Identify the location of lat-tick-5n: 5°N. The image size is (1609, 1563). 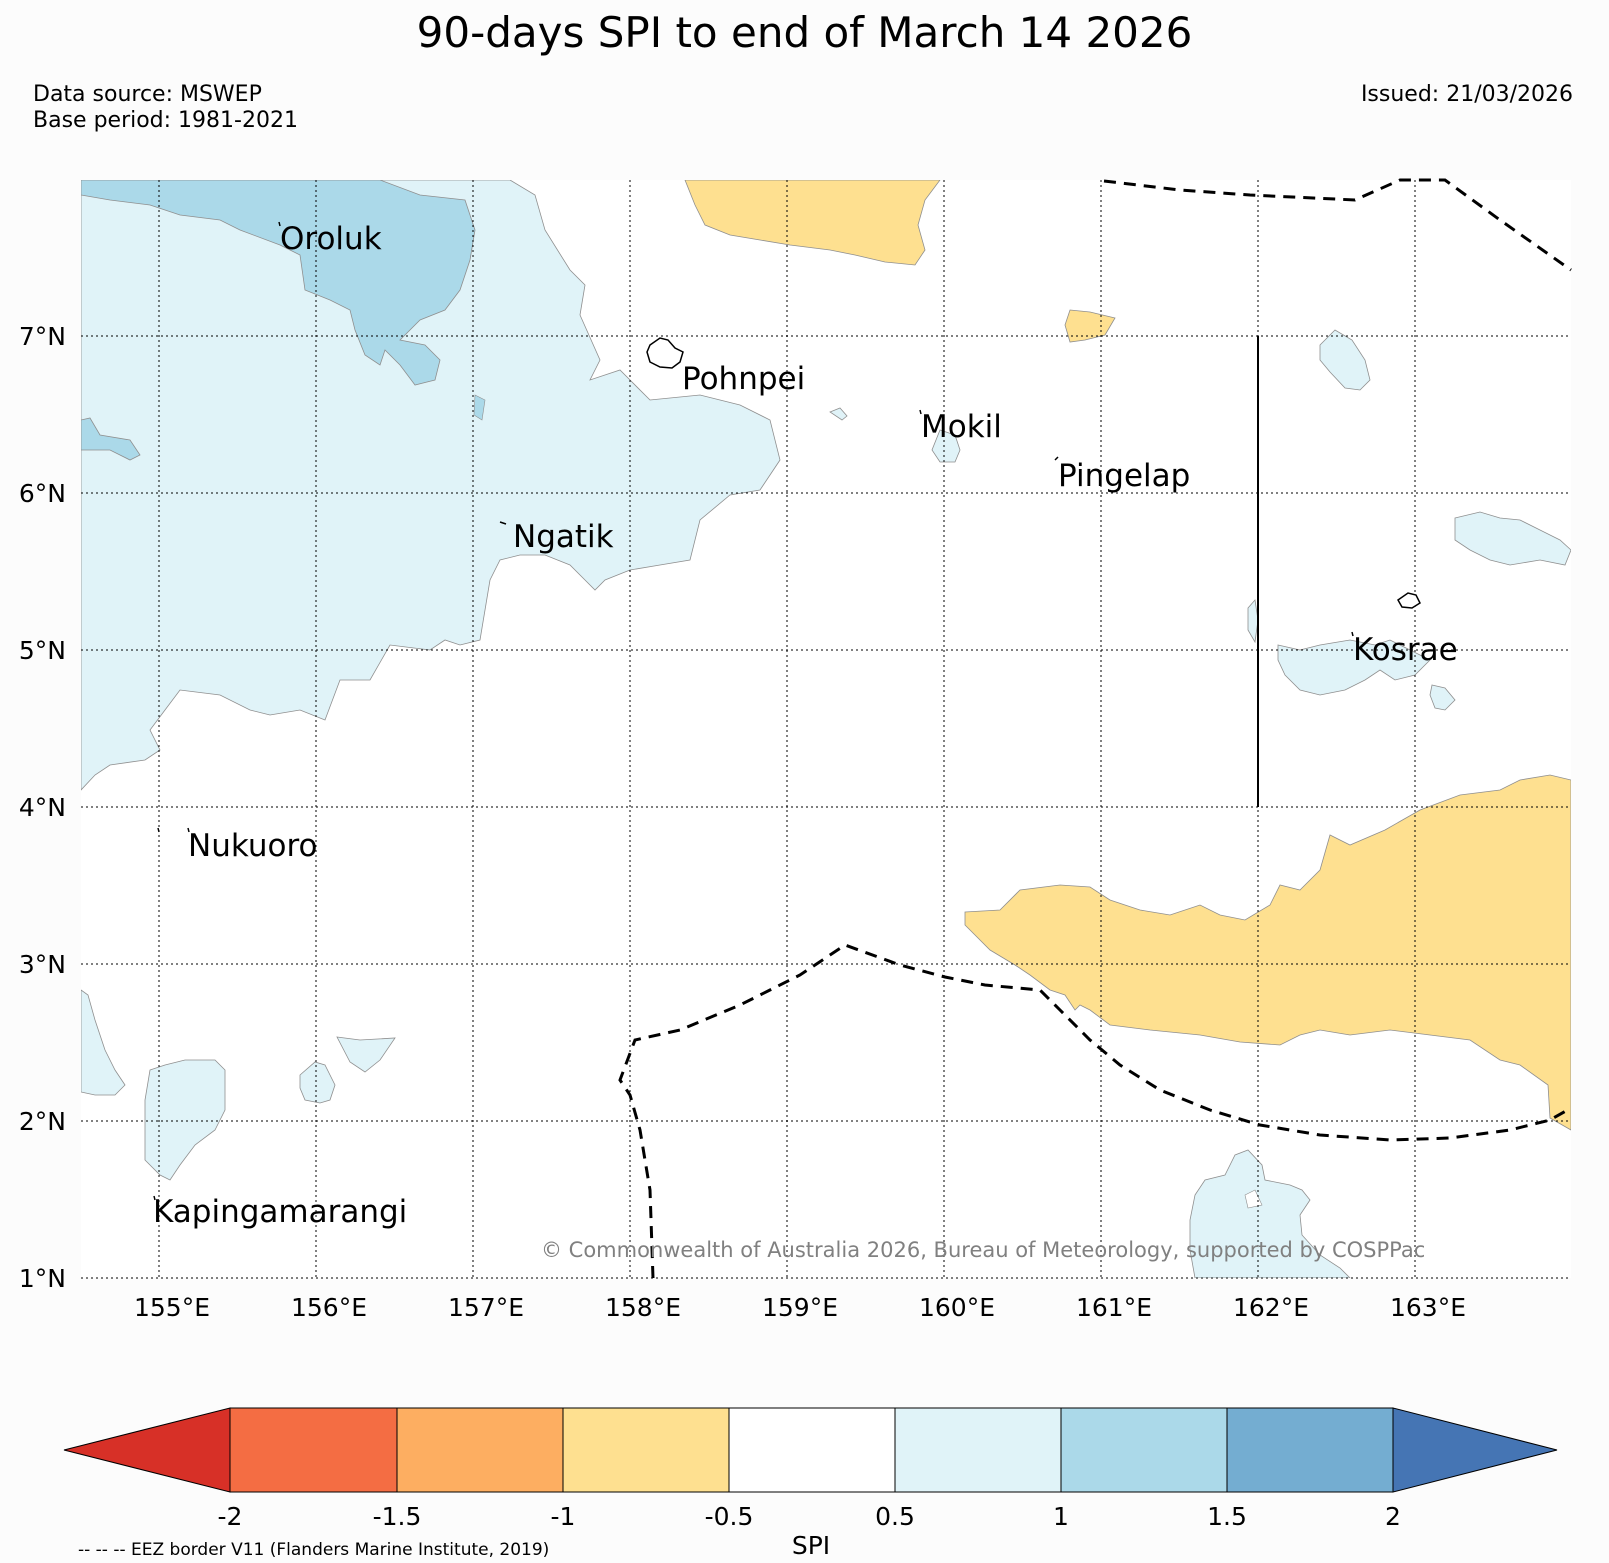
(42, 650).